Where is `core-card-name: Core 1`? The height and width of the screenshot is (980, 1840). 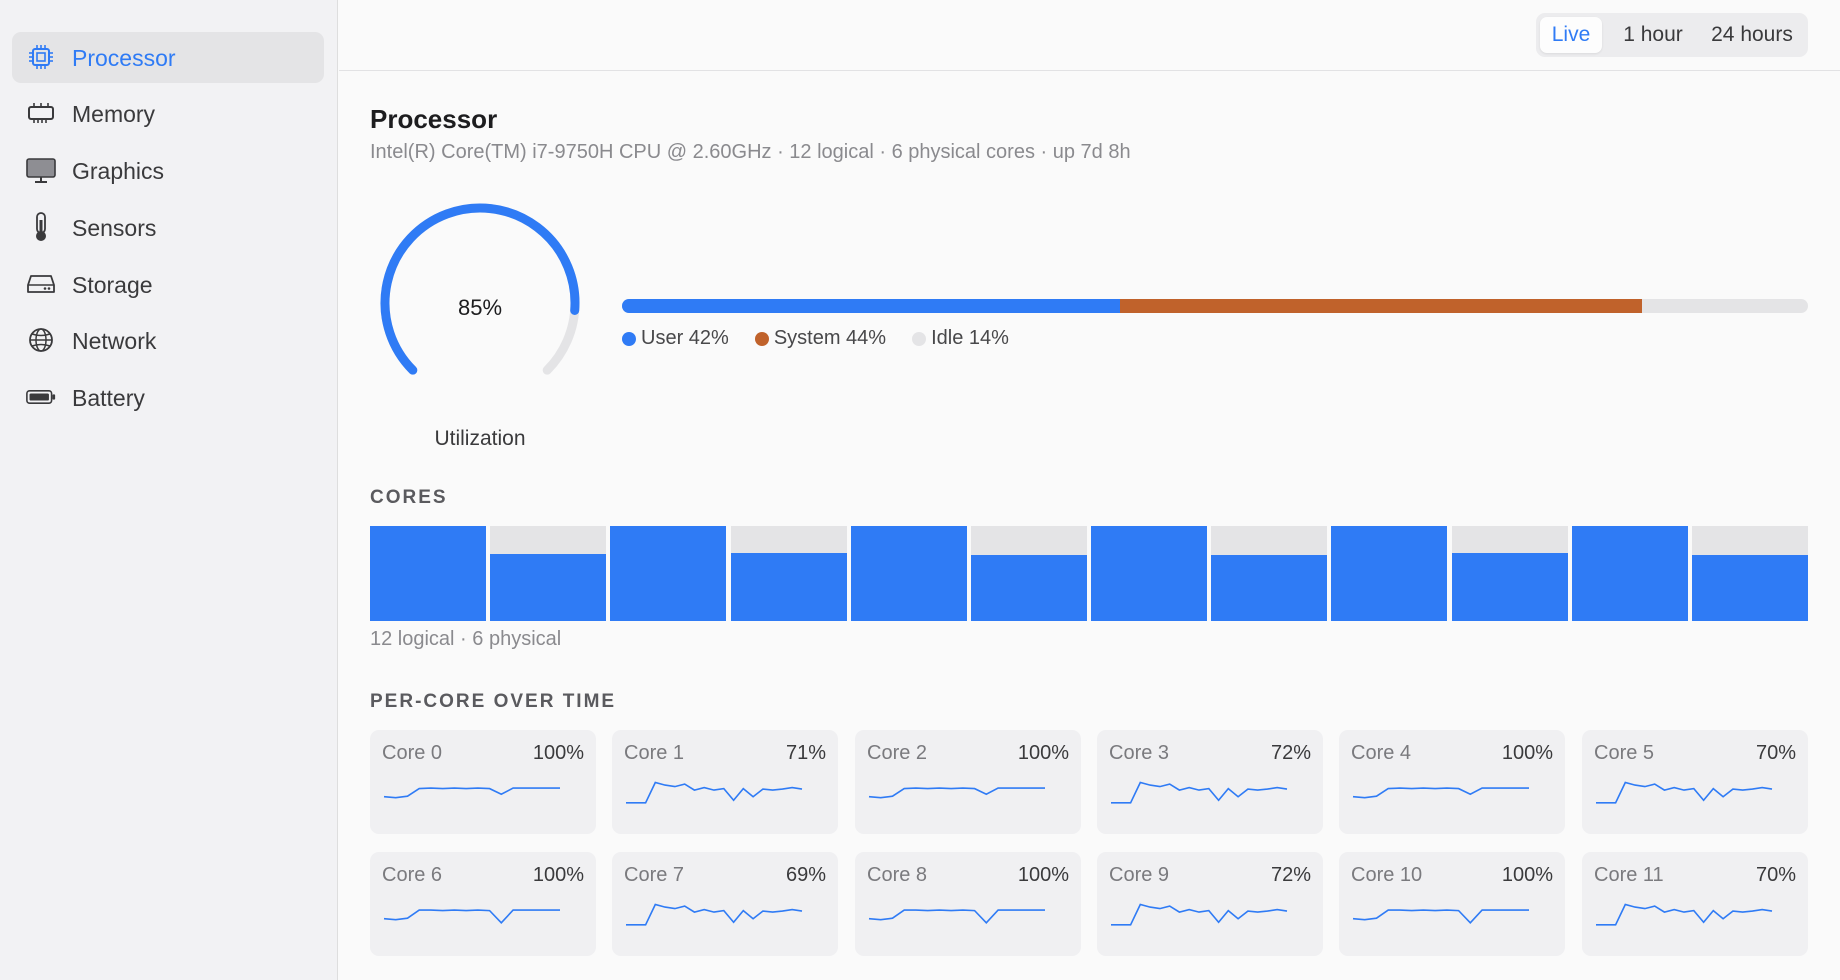 core-card-name: Core 1 is located at coordinates (654, 753).